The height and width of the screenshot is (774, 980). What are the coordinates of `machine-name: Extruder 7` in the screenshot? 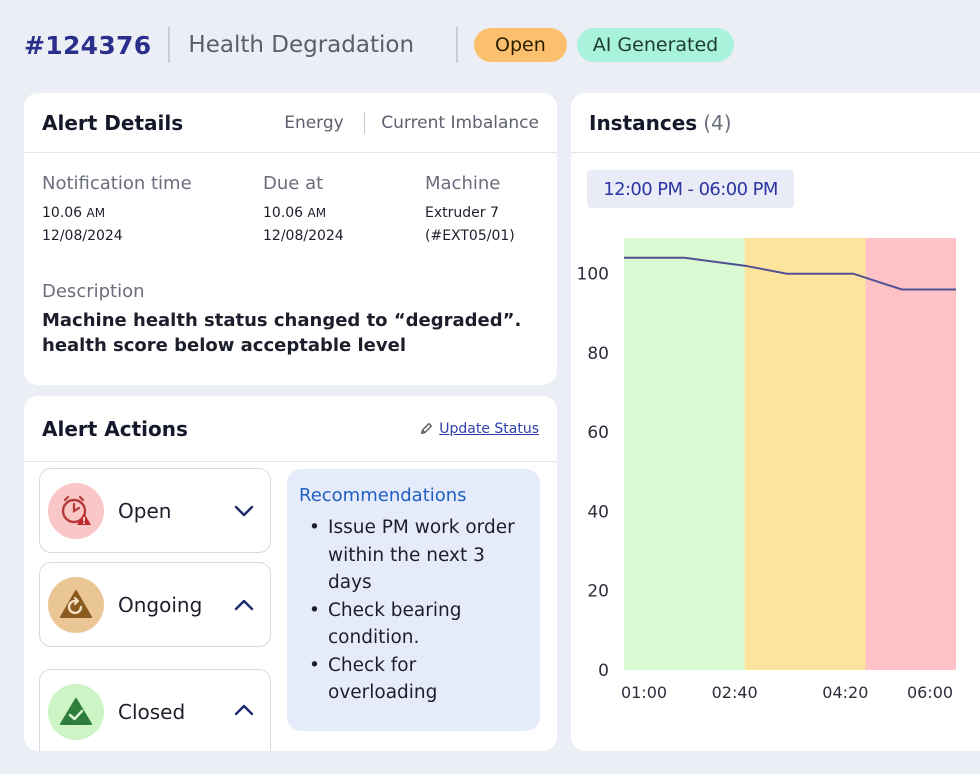 It's located at (462, 213).